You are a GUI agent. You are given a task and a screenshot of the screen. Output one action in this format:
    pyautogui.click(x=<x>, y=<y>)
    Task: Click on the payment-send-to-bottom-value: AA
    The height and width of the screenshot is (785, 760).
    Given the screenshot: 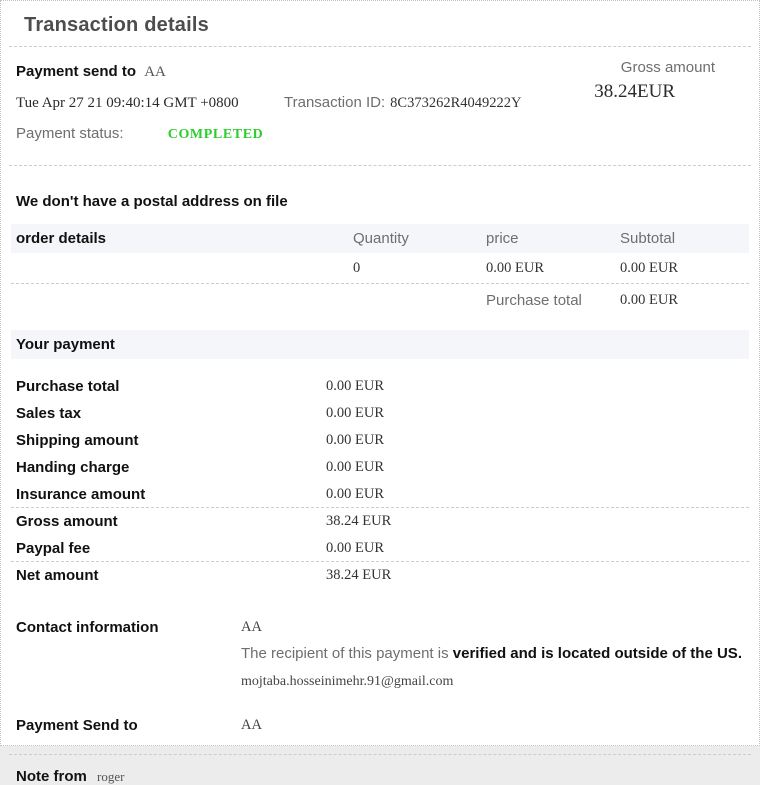 What is the action you would take?
    pyautogui.click(x=251, y=725)
    